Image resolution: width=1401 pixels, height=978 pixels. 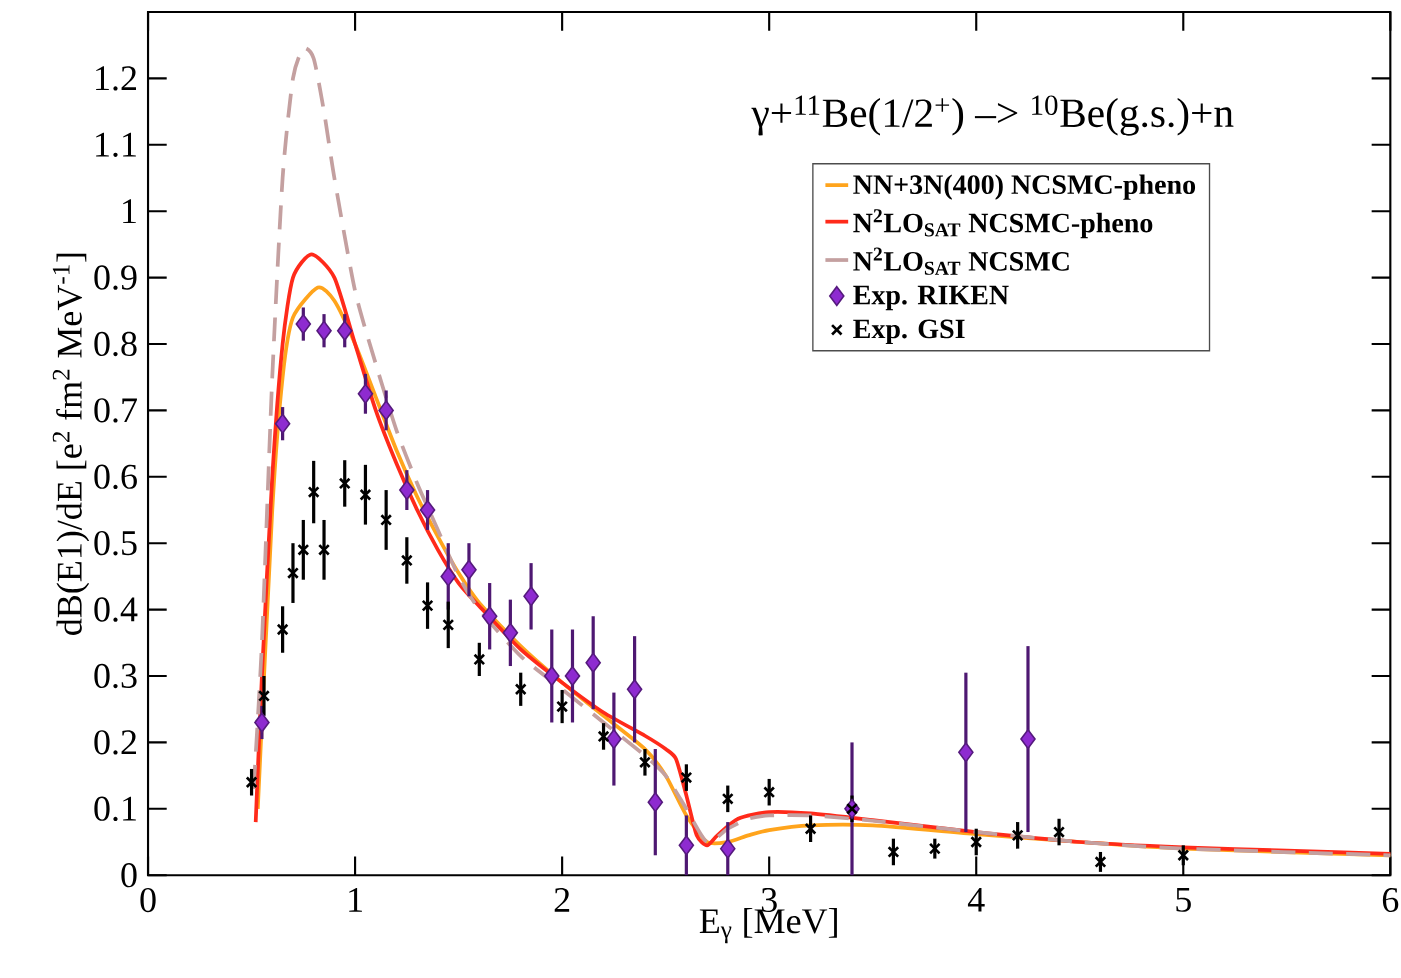 I want to click on y-axis-title: dB(E1)/dE [e$^{2}$ fm$^{2}$ MeV$^{-1}$], so click(x=71, y=444).